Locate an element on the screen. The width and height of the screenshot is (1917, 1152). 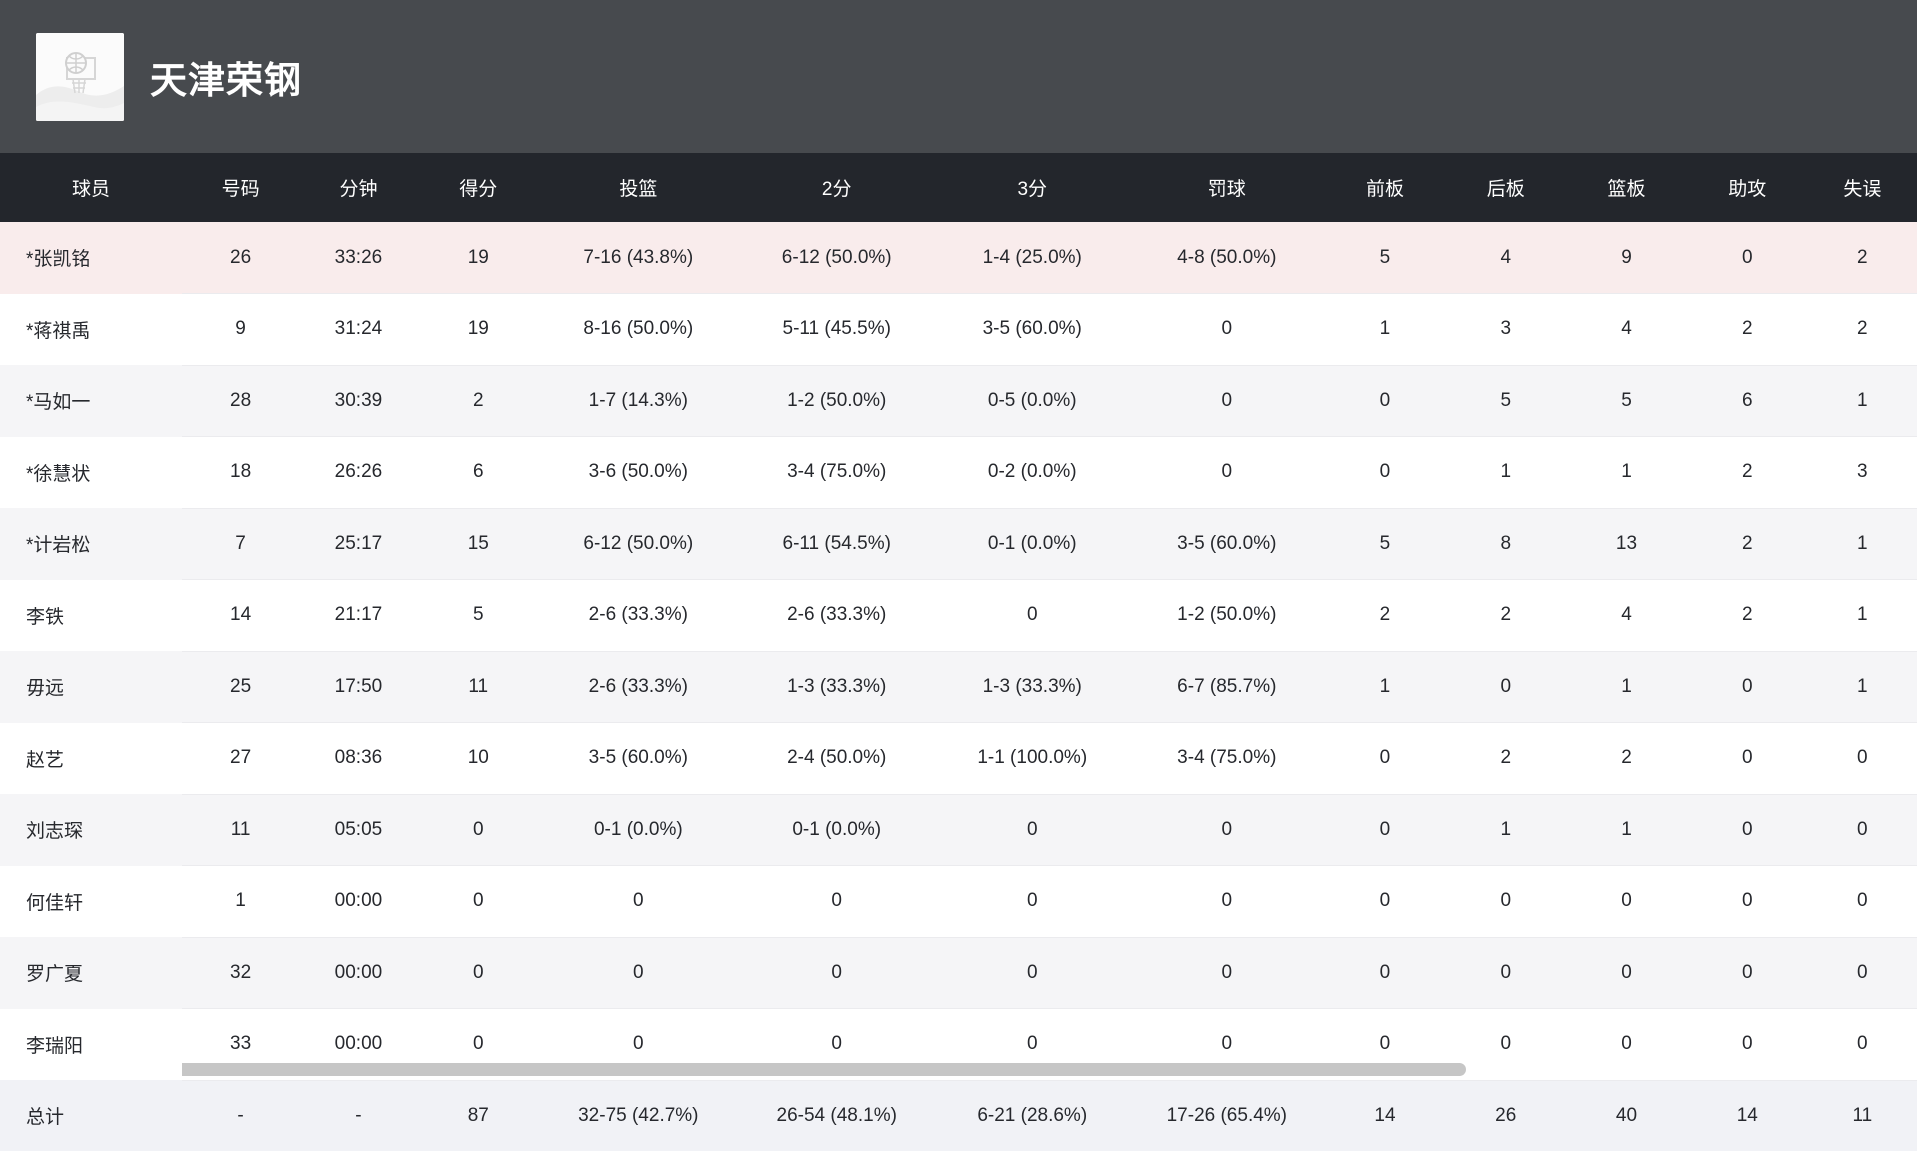
cell-number: - is located at coordinates (241, 1115).